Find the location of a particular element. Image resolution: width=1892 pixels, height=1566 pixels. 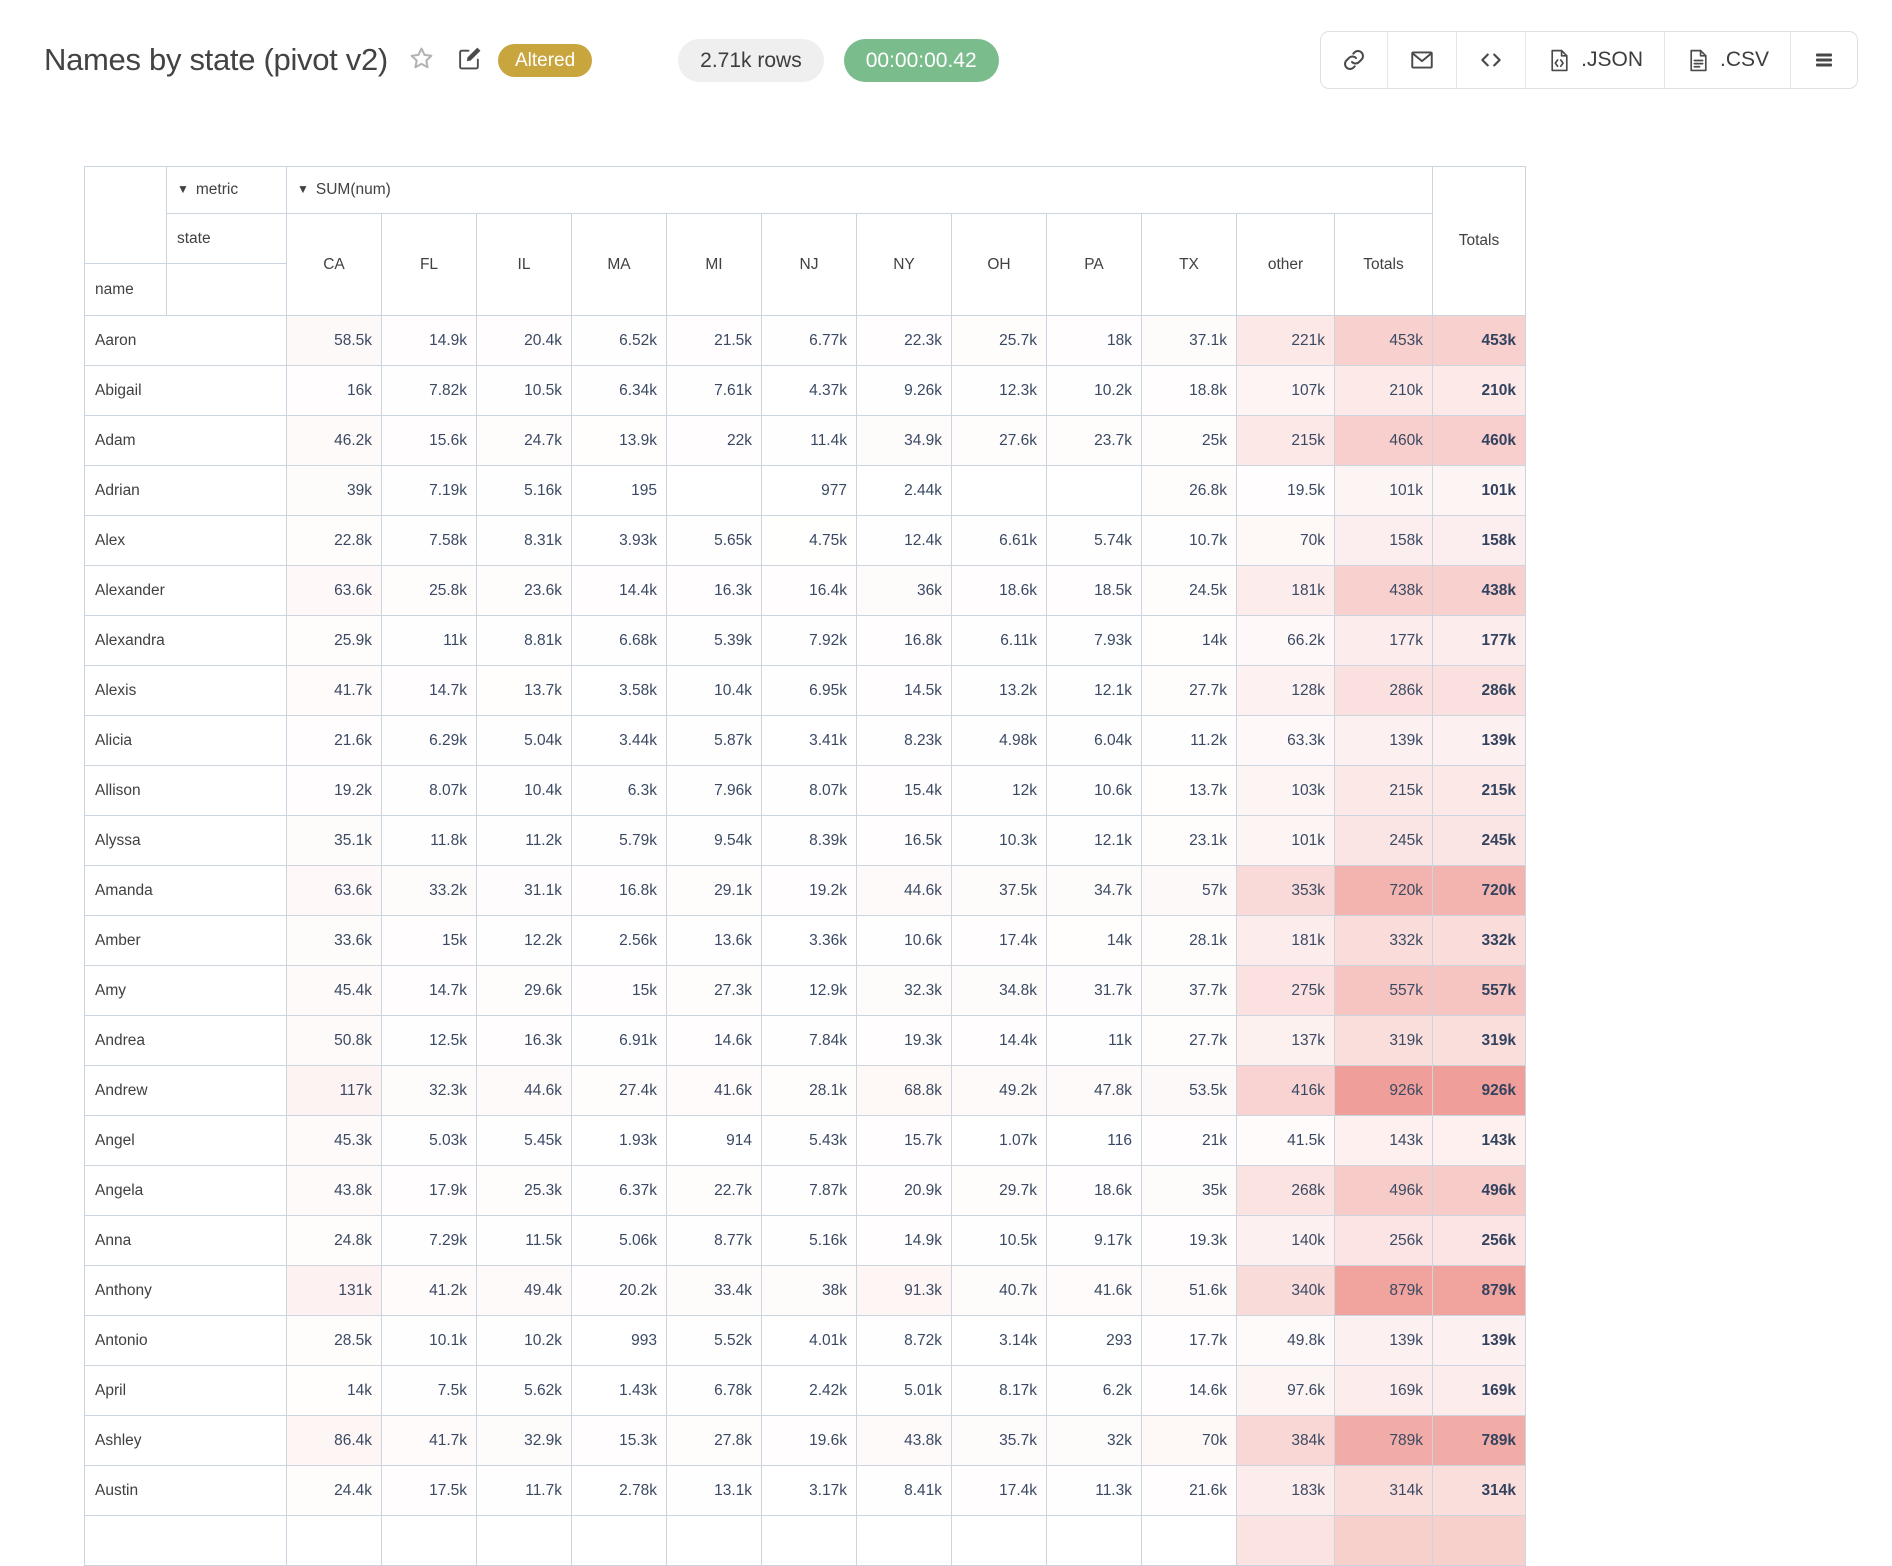

value-cell: 44.6k is located at coordinates (904, 890).